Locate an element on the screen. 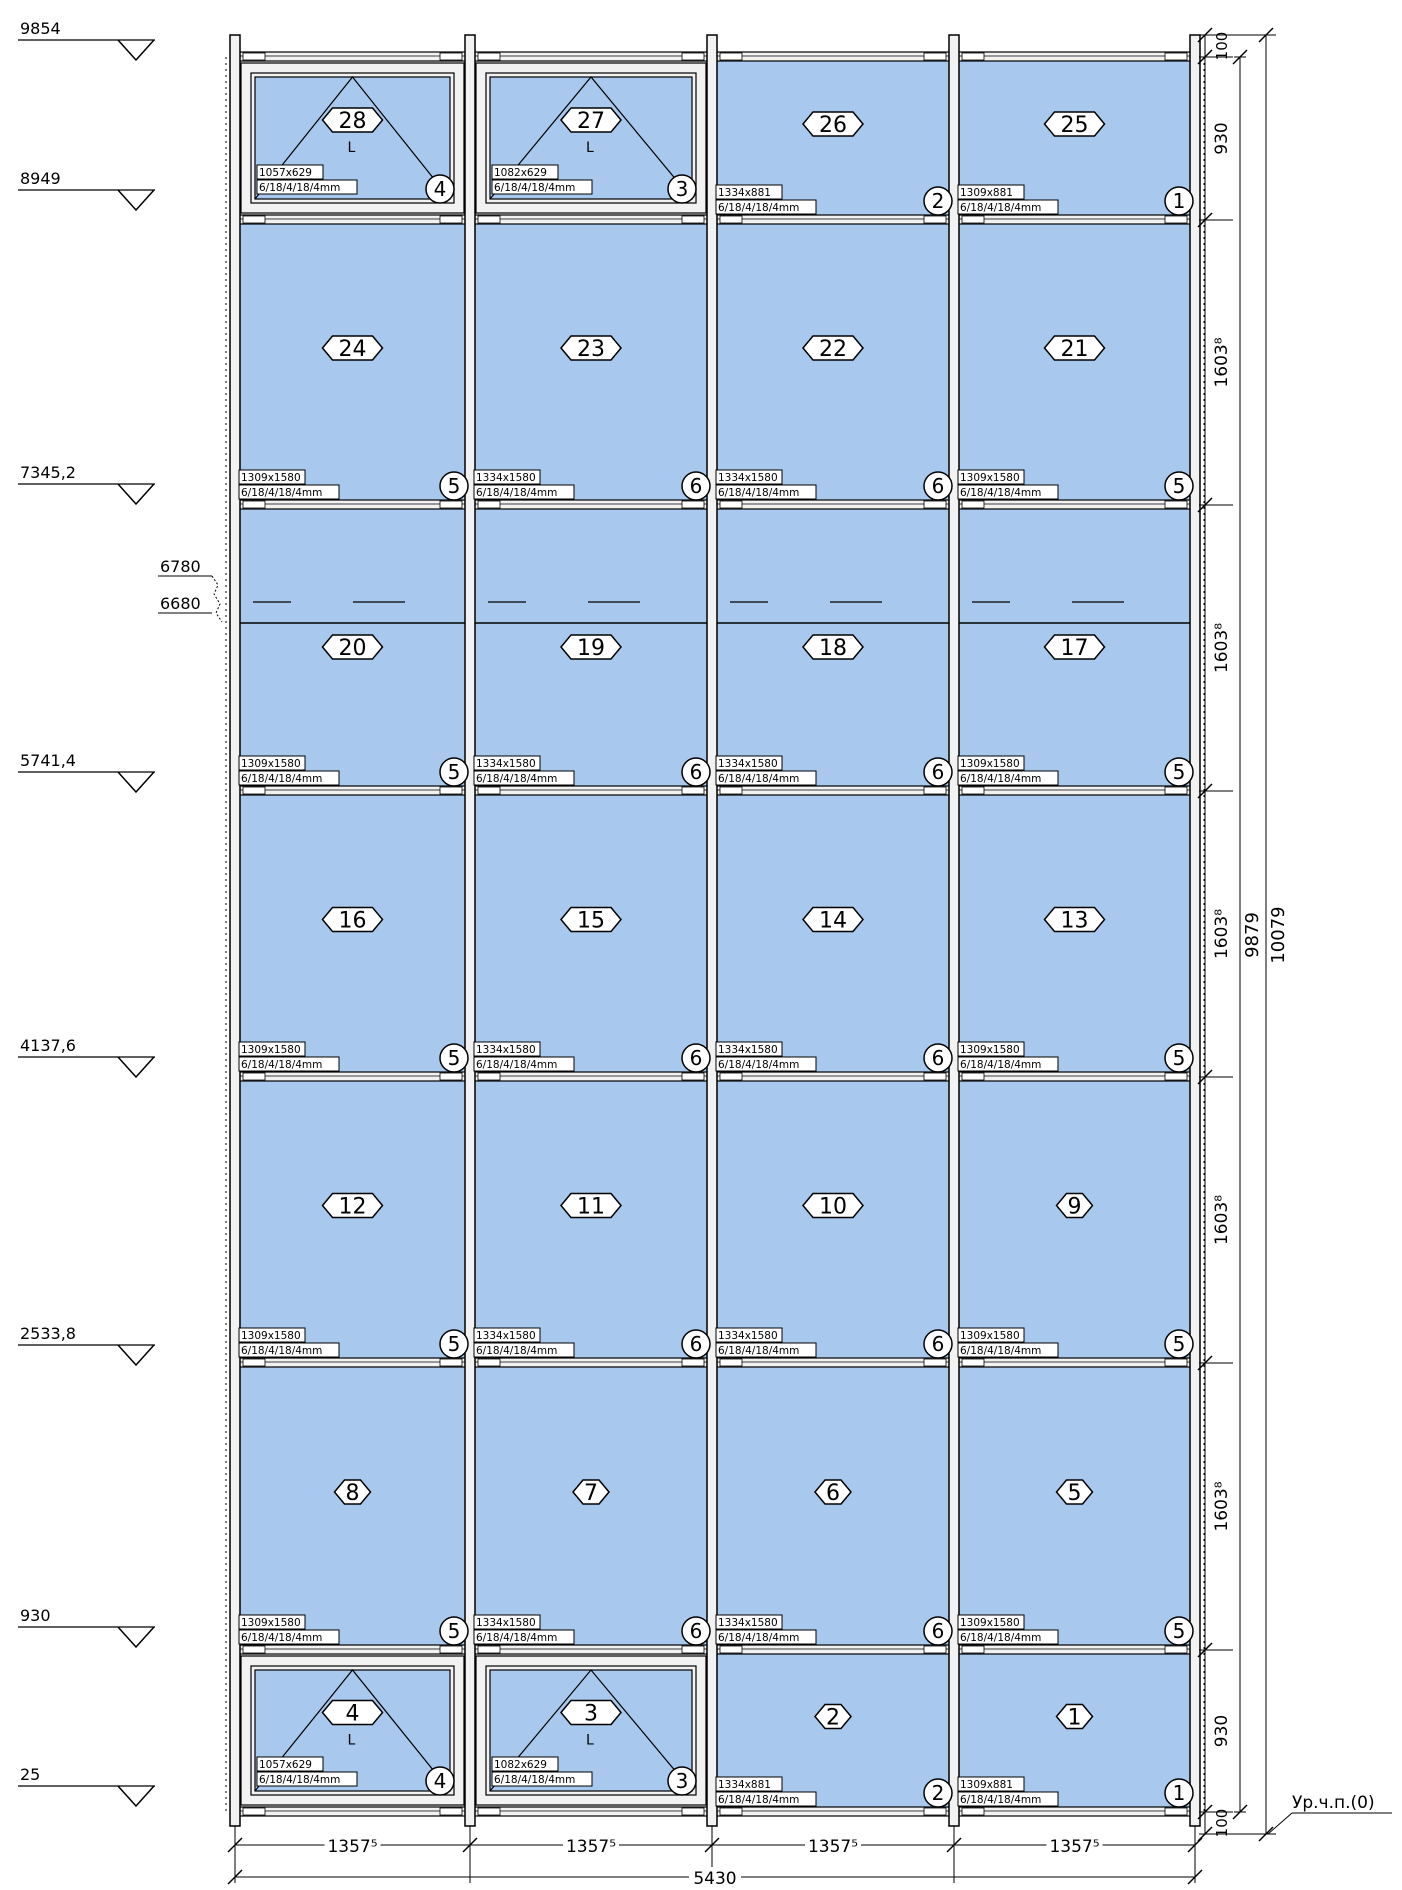 This screenshot has width=1402, height=1890. dimension-label: 1357⁵ is located at coordinates (591, 1847).